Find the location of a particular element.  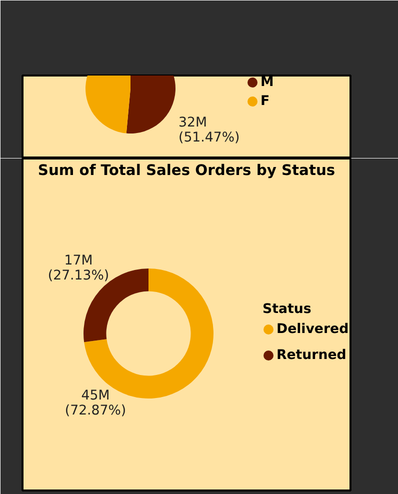

data-label: 17M (27.13%) is located at coordinates (79, 269).